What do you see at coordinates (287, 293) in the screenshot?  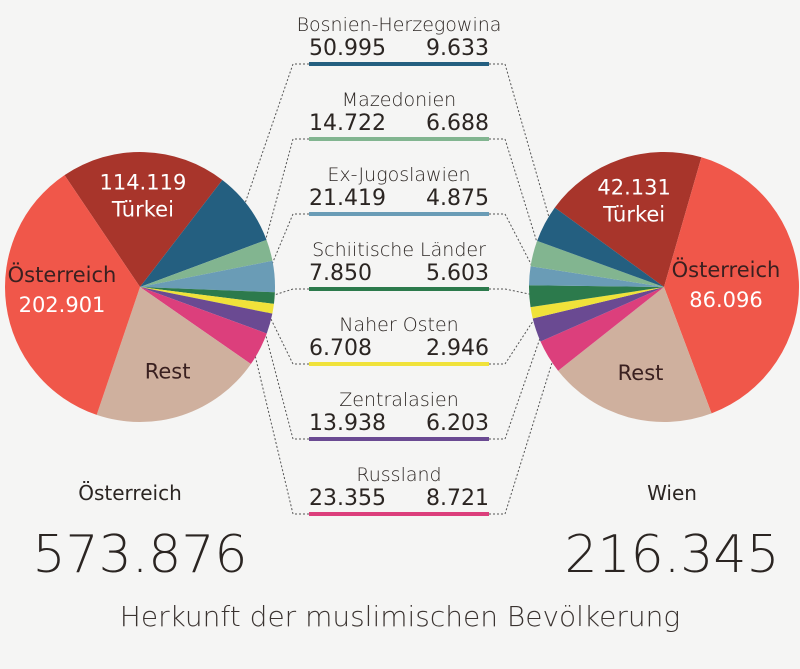 I see `leader-line-schiitische-oesterreich` at bounding box center [287, 293].